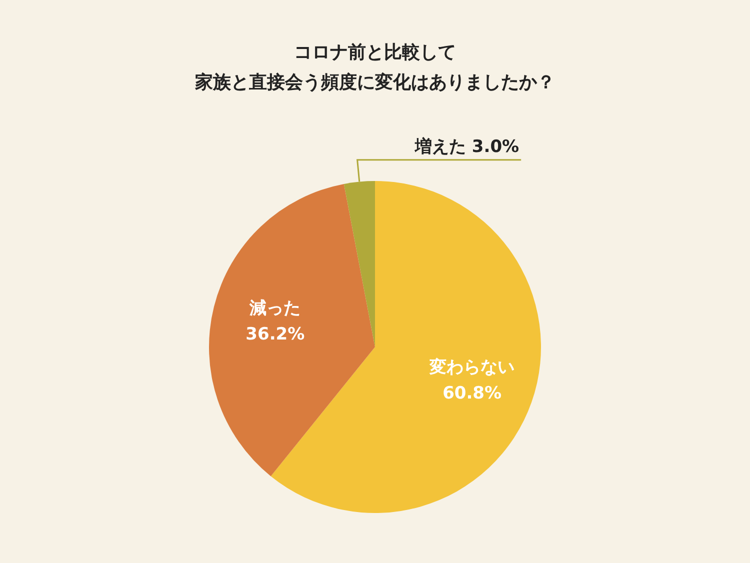 The width and height of the screenshot is (750, 563). I want to click on slice-label: 減った, so click(274, 308).